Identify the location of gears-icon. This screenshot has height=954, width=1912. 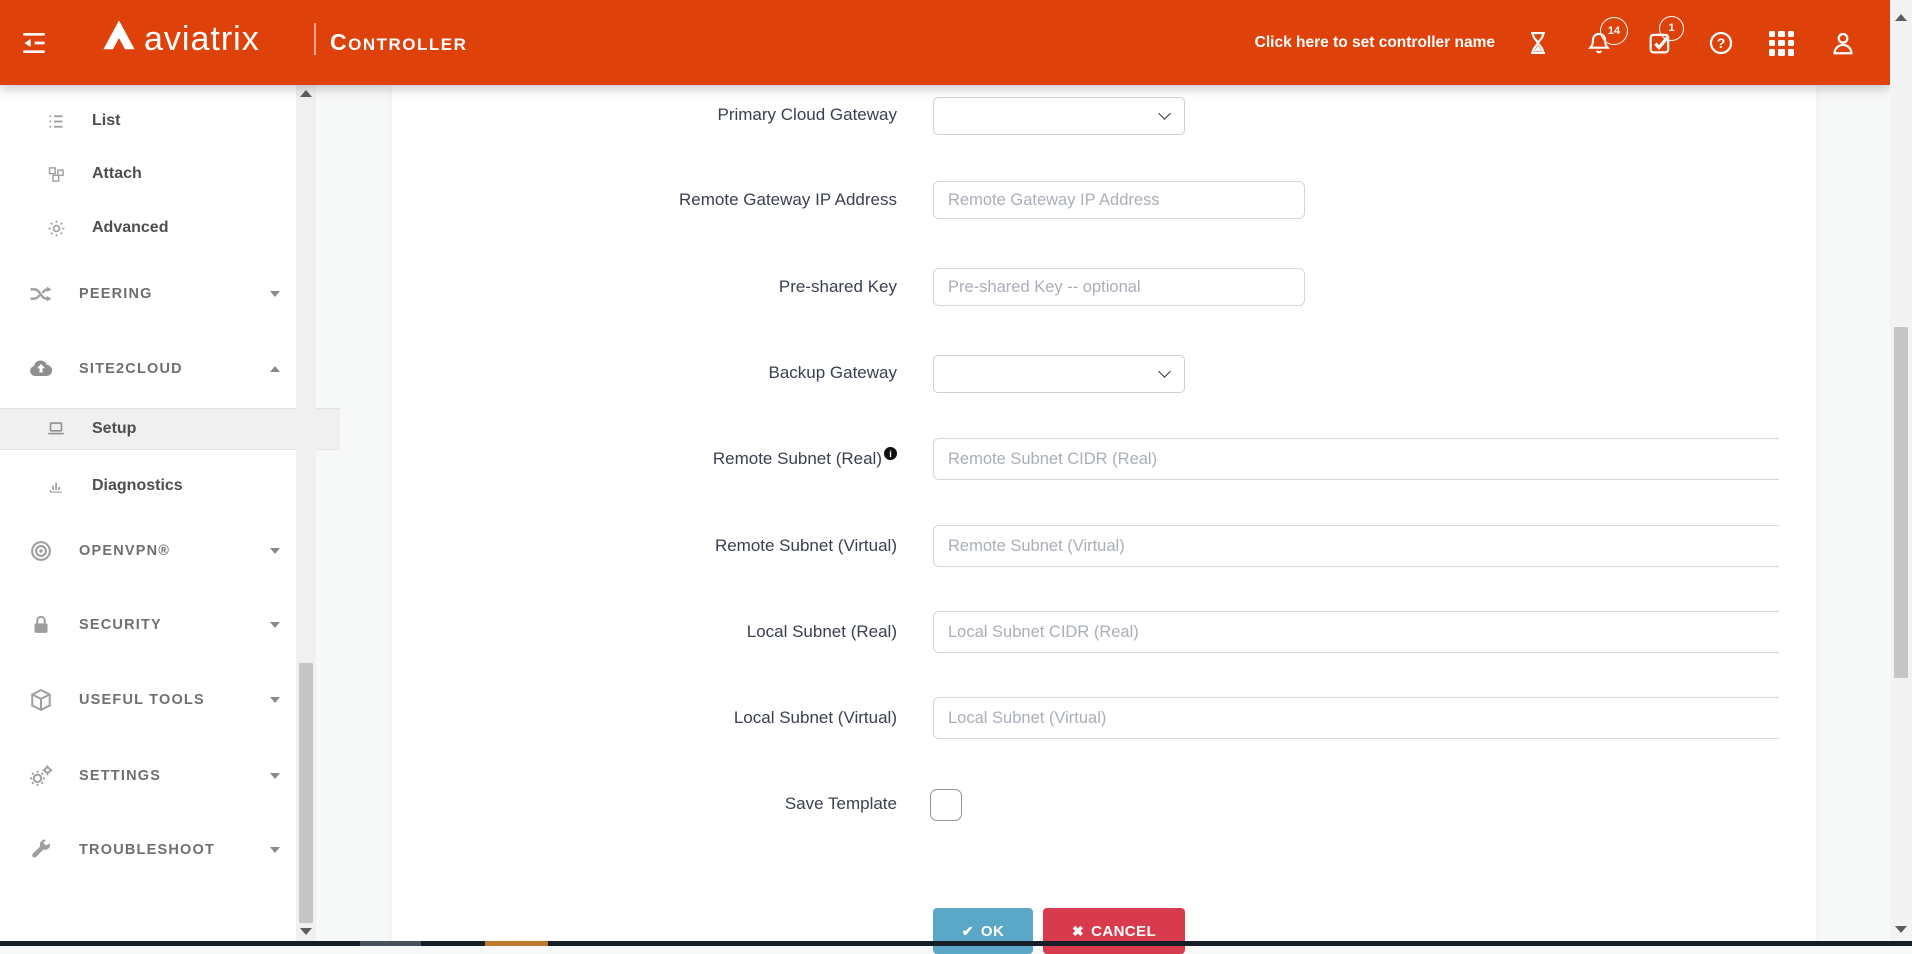
(41, 776).